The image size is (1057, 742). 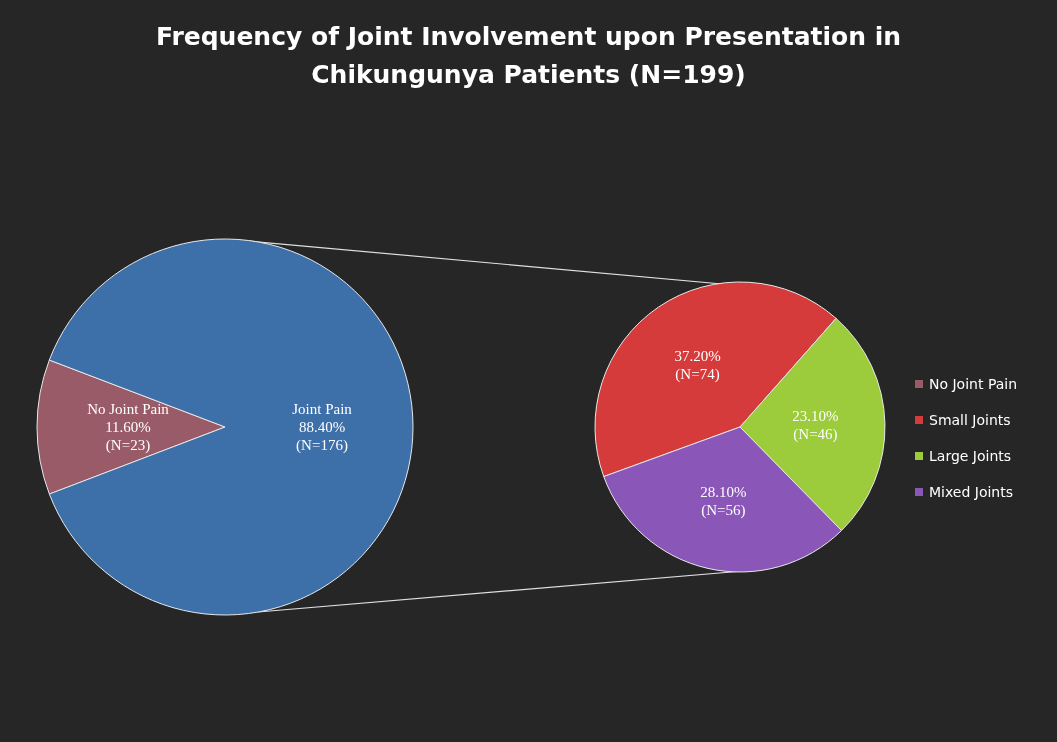 I want to click on legend-label: No Joint Pain, so click(x=973, y=384).